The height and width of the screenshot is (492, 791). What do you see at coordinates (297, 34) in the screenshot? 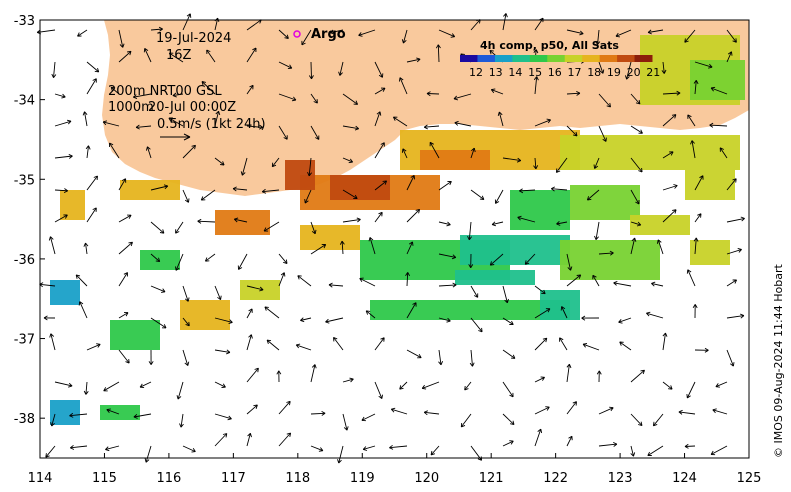
I see `argo-marker-icon` at bounding box center [297, 34].